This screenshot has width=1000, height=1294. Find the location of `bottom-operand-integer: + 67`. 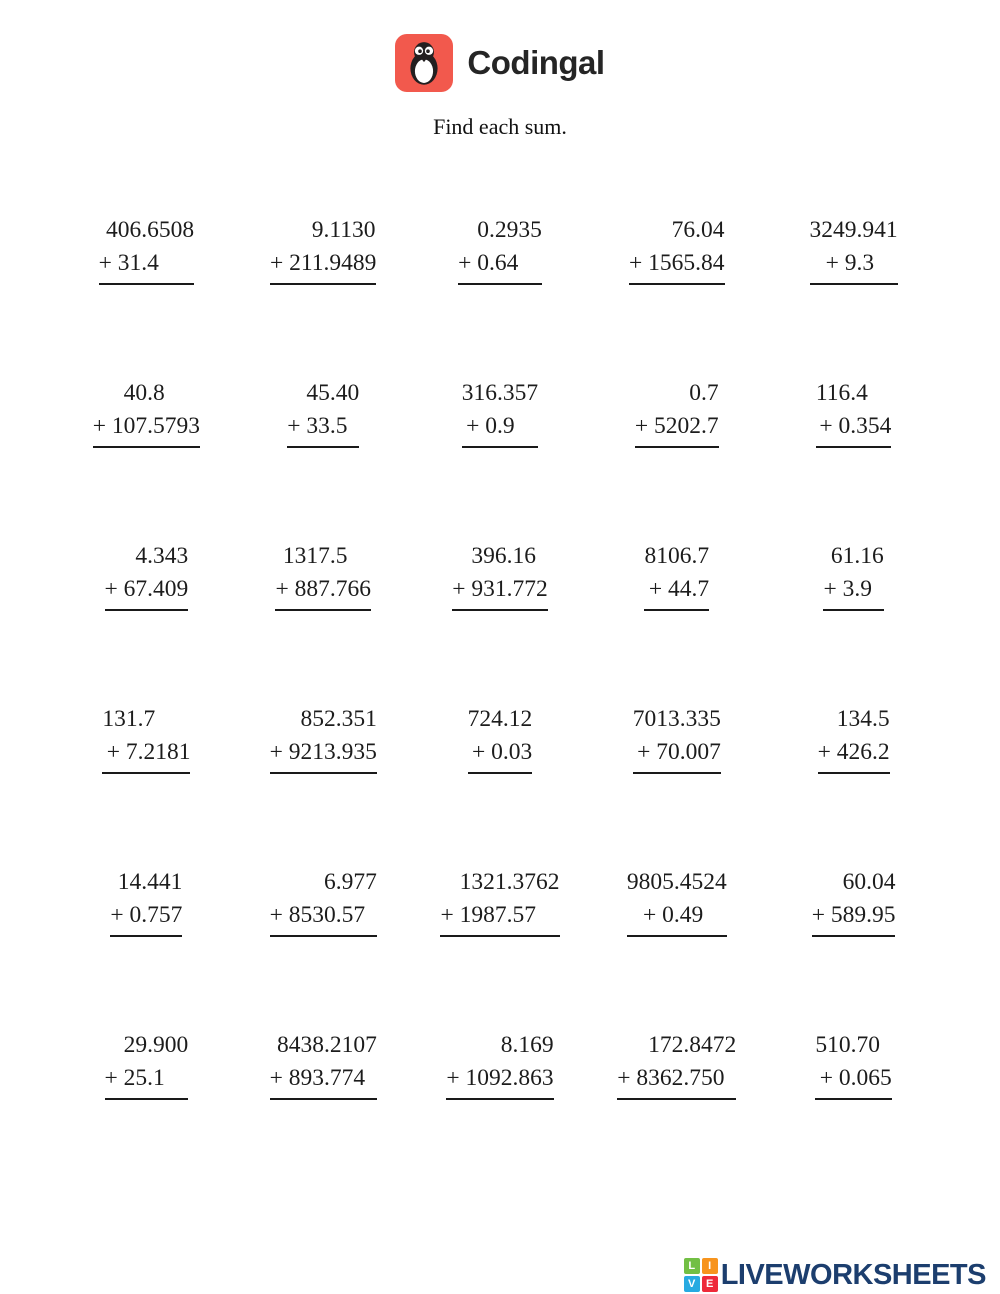

bottom-operand-integer: + 67 is located at coordinates (126, 589).